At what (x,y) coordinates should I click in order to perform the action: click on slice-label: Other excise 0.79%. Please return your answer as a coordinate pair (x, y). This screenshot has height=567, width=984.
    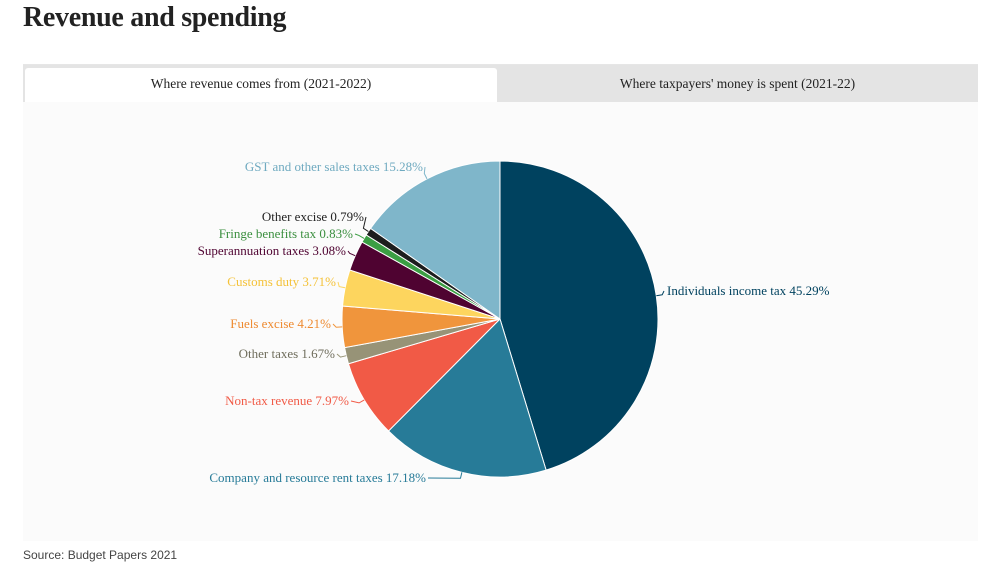
    Looking at the image, I should click on (313, 216).